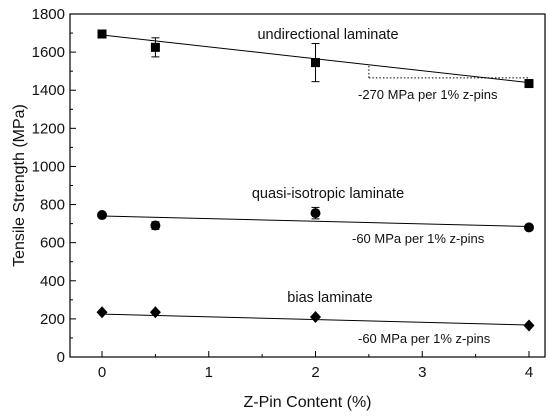 The height and width of the screenshot is (416, 550). What do you see at coordinates (315, 372) in the screenshot?
I see `x-tick-label: 2` at bounding box center [315, 372].